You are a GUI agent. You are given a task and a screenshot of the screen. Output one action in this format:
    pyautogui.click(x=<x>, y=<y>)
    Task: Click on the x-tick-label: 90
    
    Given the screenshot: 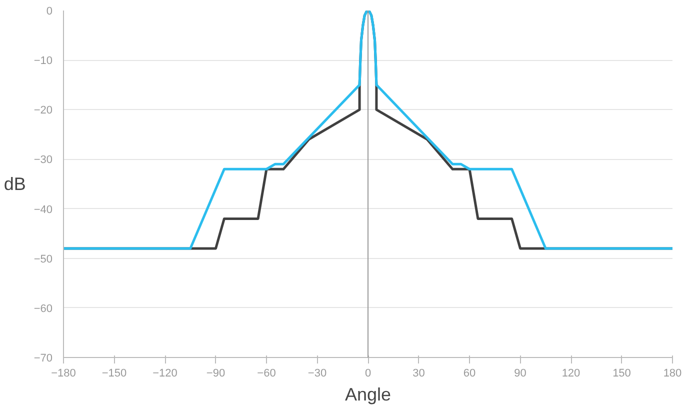 What is the action you would take?
    pyautogui.click(x=520, y=374)
    